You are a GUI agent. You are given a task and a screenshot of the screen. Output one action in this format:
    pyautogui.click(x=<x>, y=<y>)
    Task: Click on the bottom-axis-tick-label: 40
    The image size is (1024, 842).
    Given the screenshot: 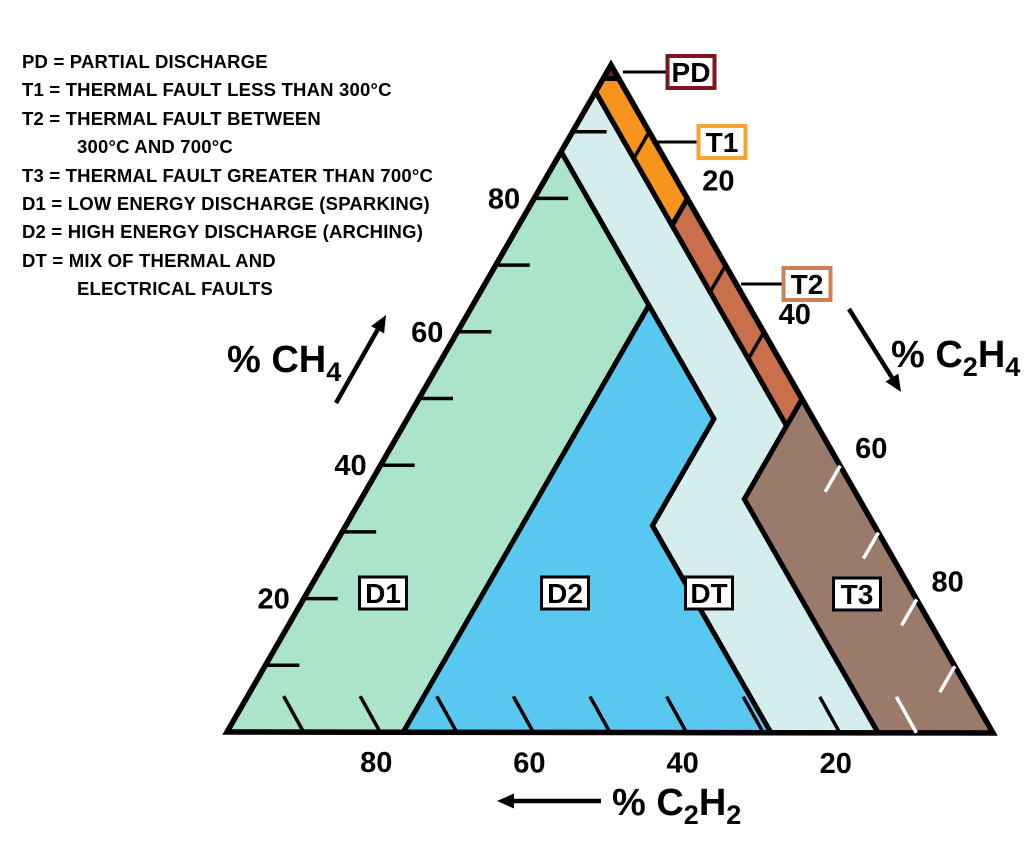 What is the action you would take?
    pyautogui.click(x=682, y=764)
    